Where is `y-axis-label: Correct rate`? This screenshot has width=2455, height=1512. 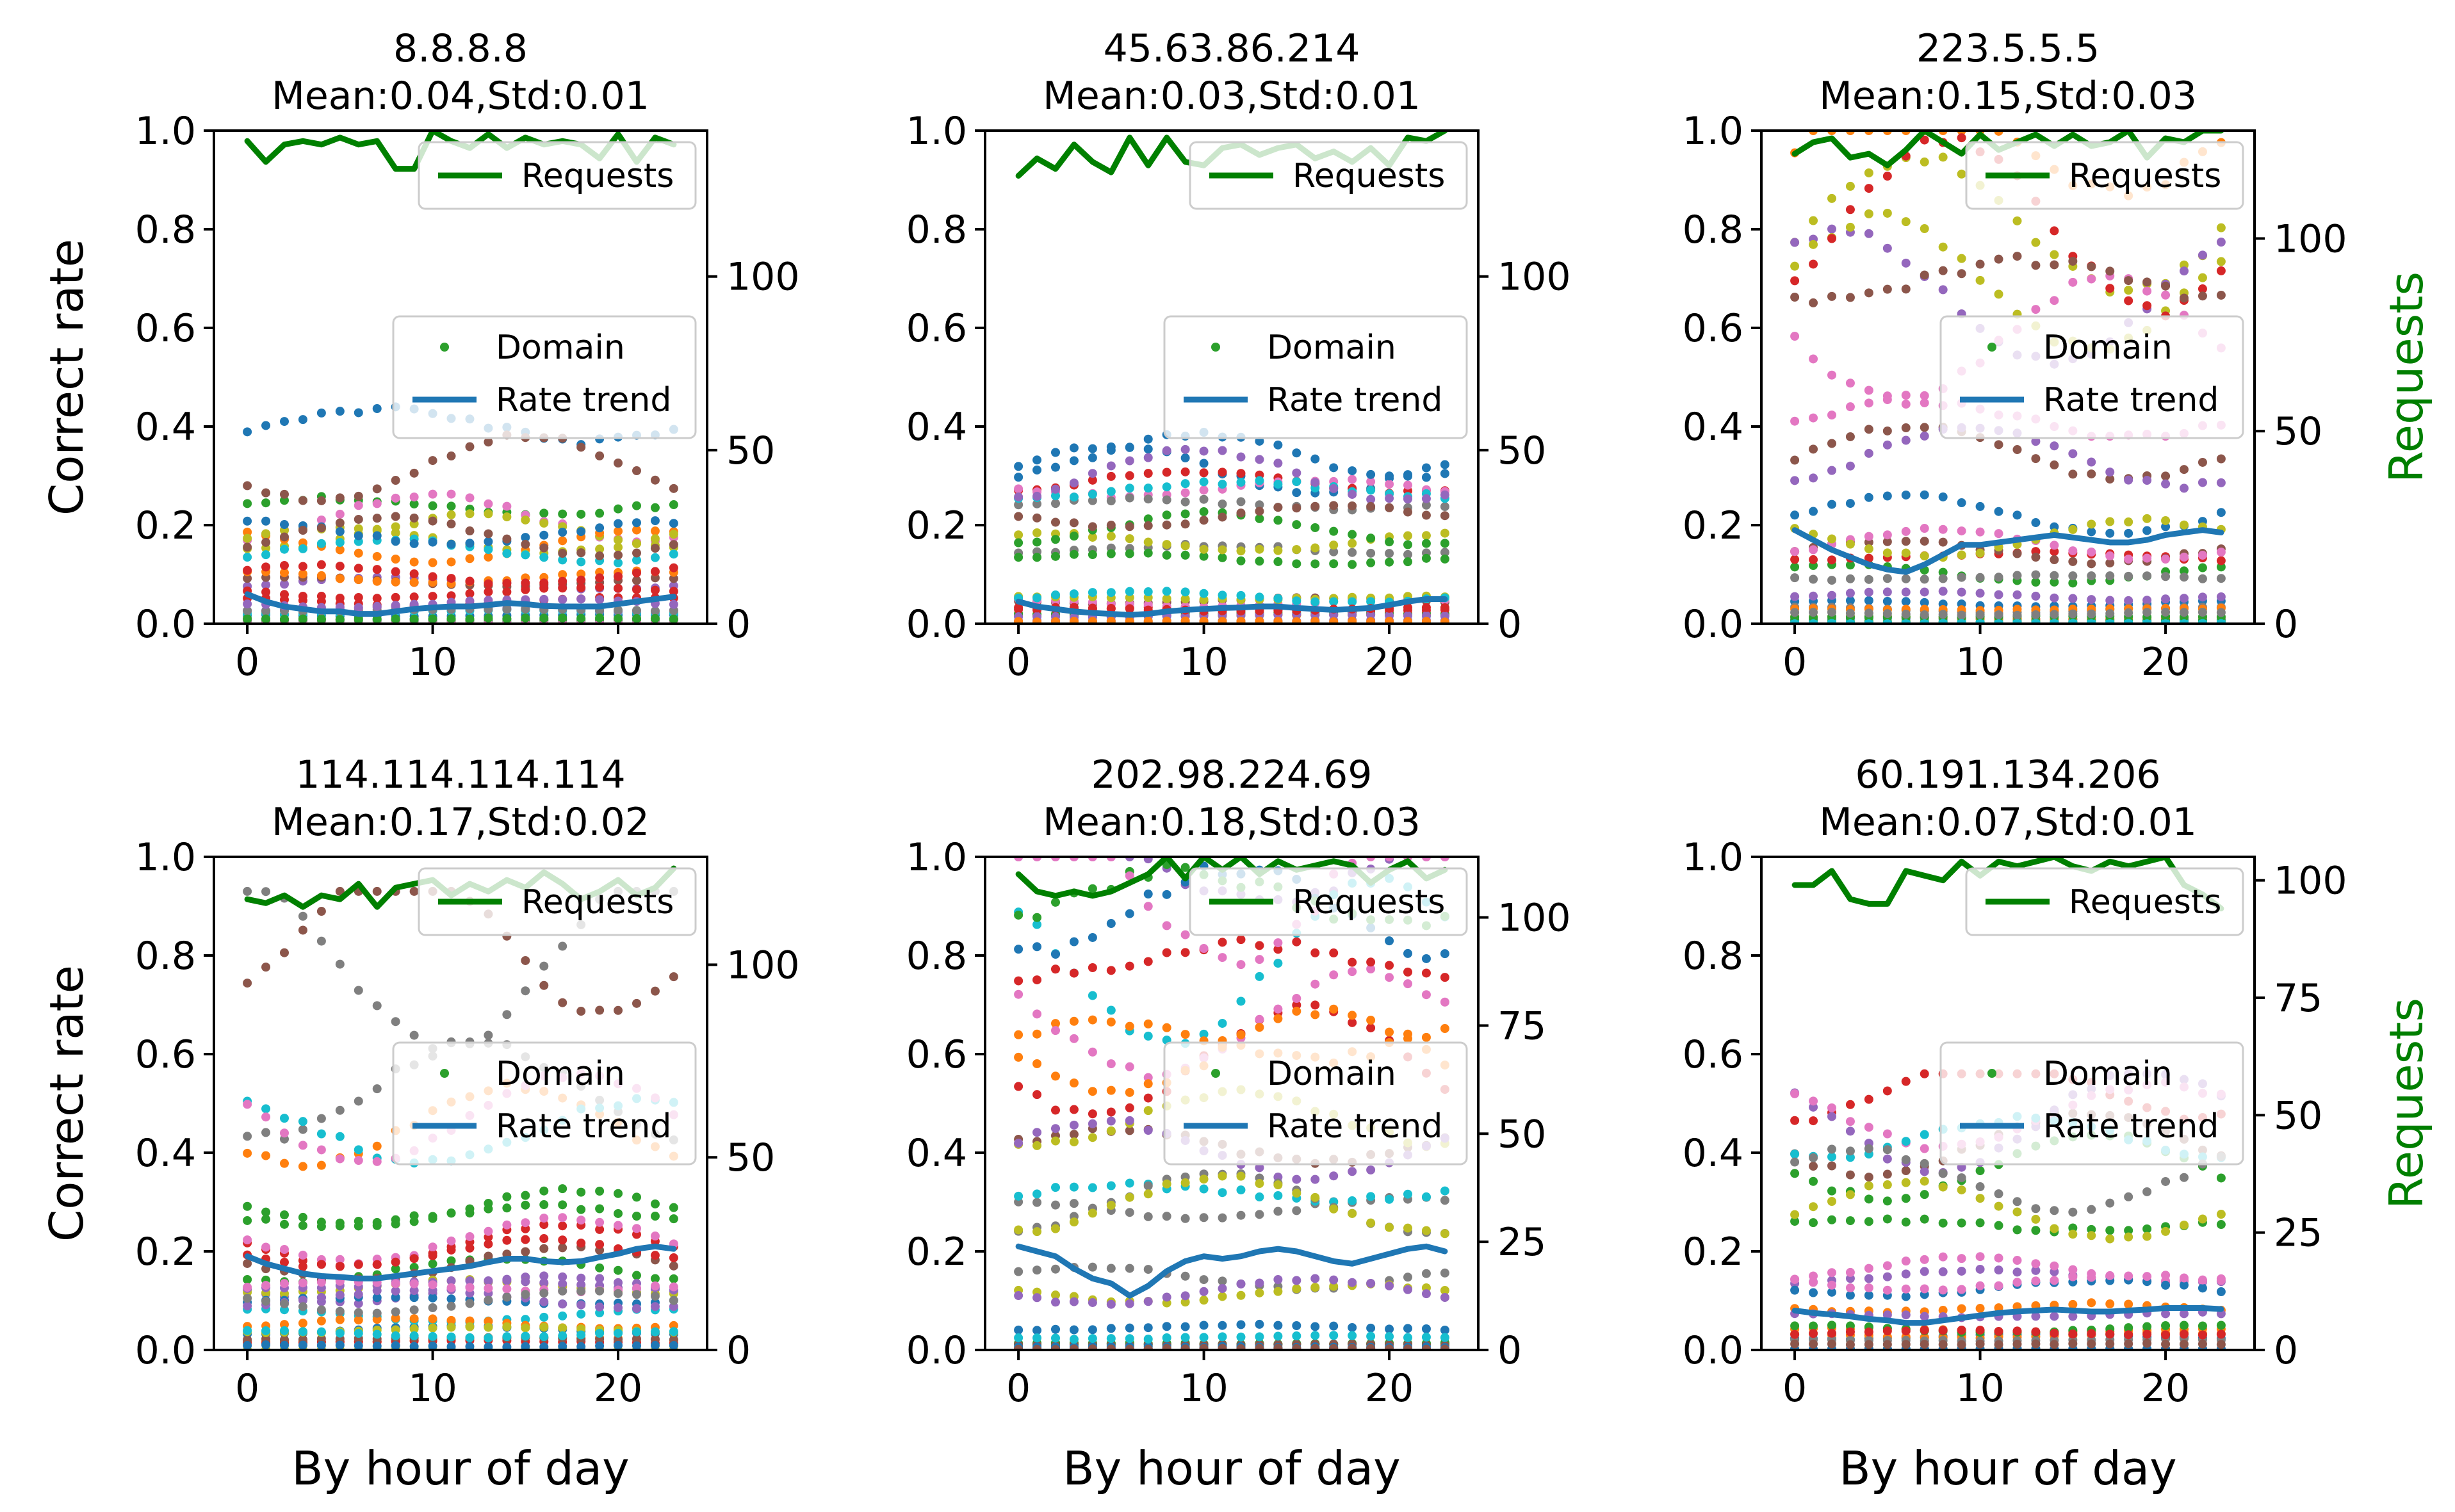
y-axis-label: Correct rate is located at coordinates (67, 1103).